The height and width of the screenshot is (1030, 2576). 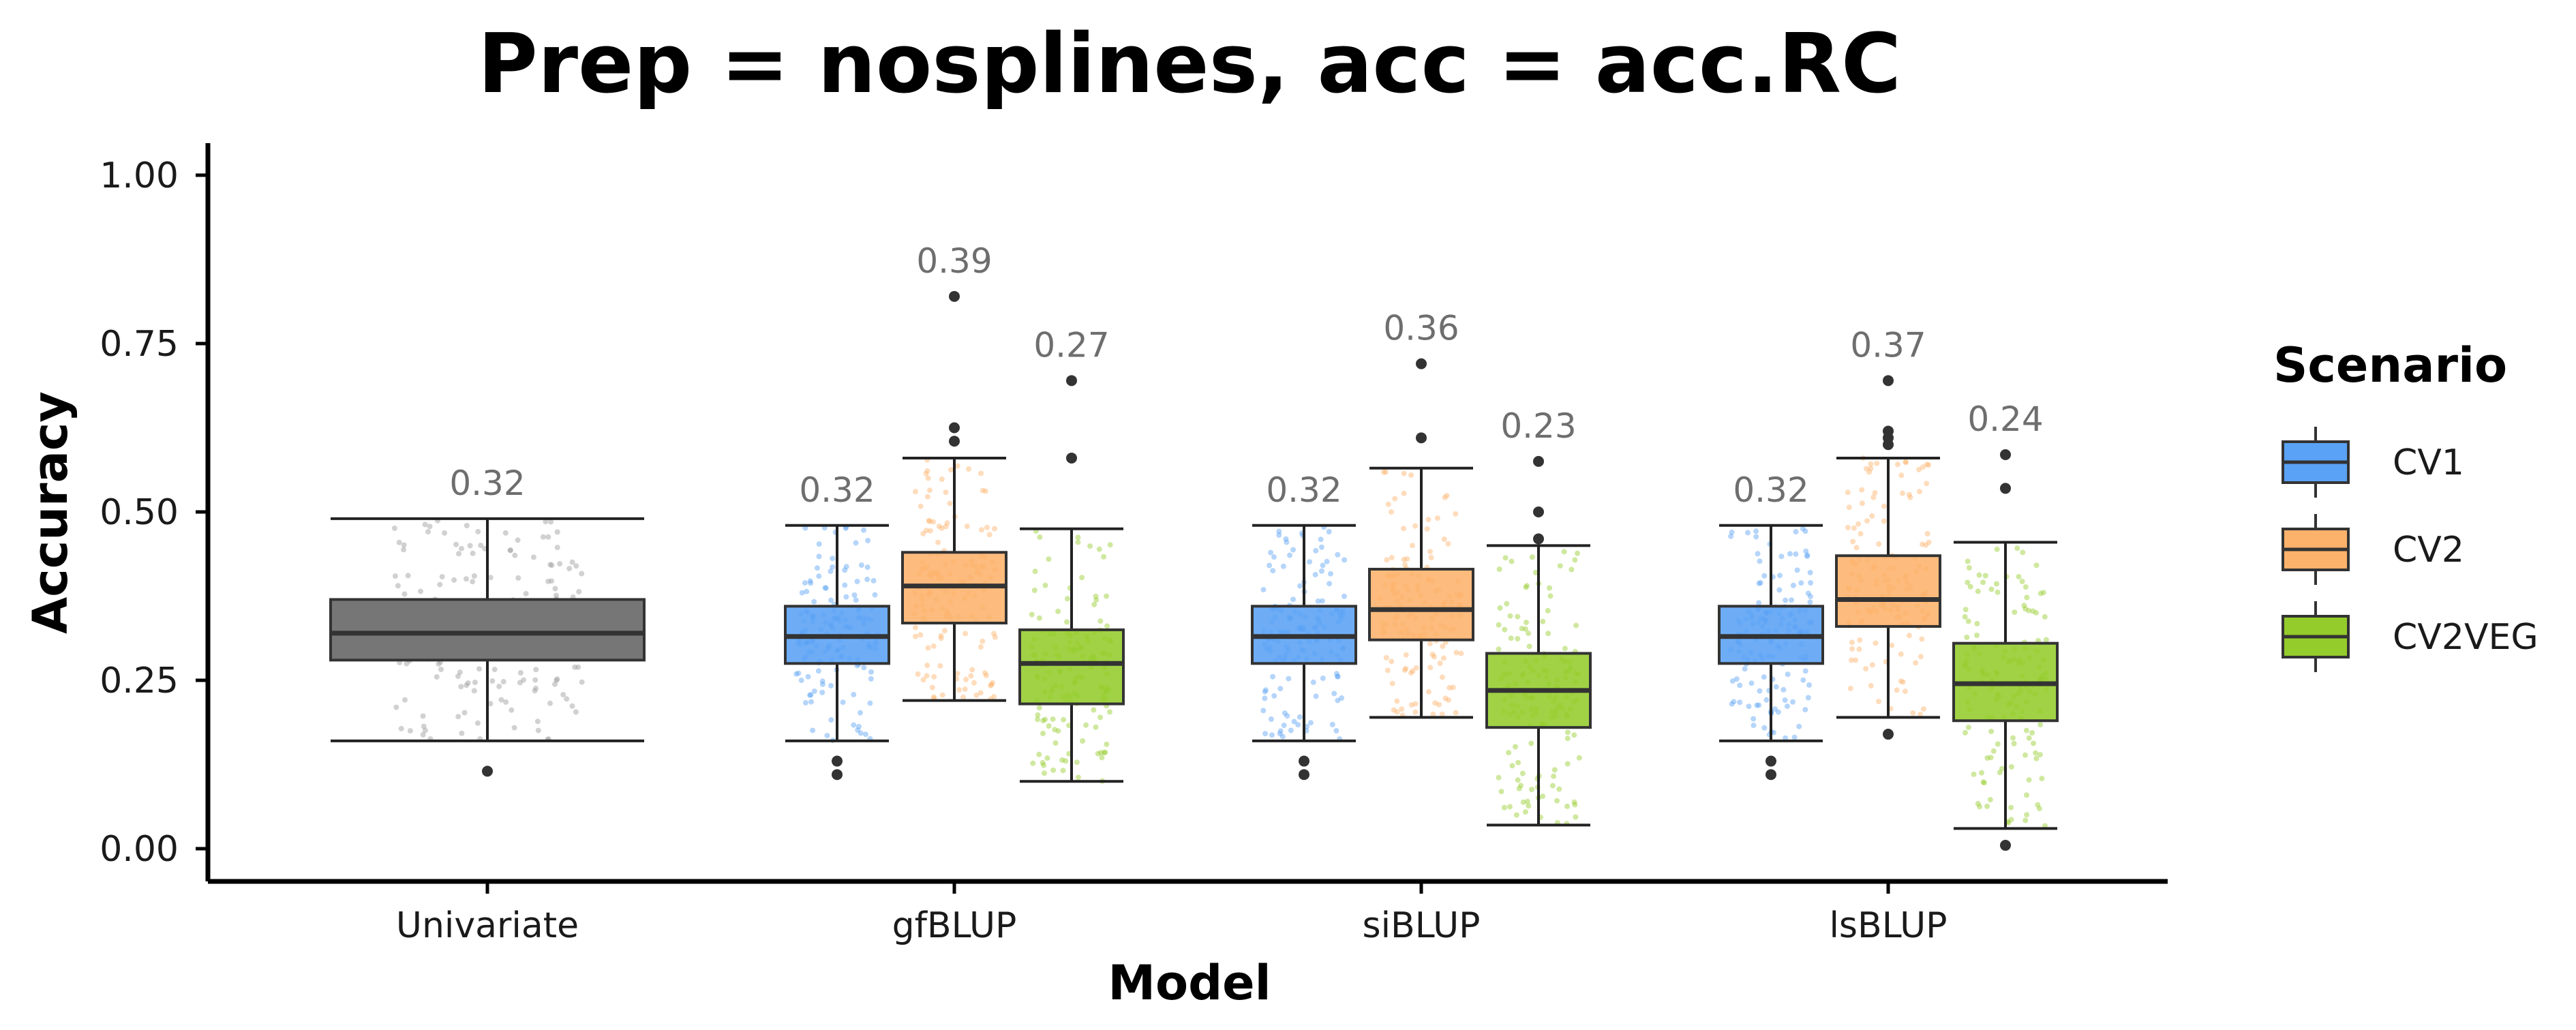 What do you see at coordinates (50, 512) in the screenshot?
I see `y-axis-title: Accuracy` at bounding box center [50, 512].